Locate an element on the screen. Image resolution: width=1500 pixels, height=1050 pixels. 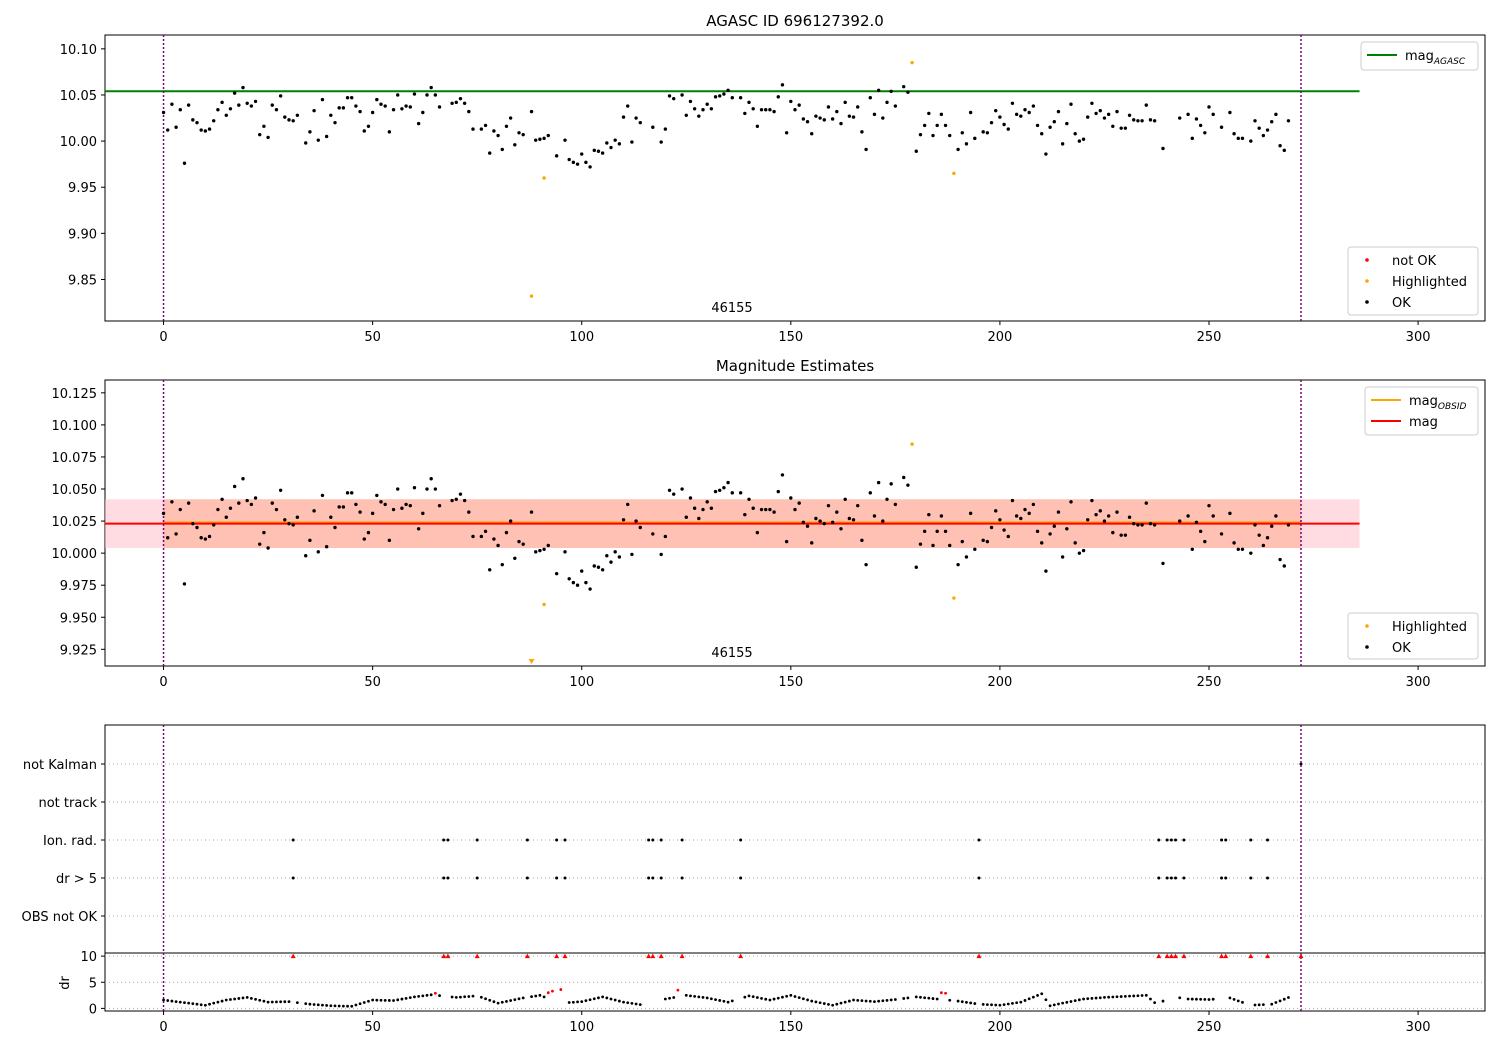
panel4-ytick-label: 10 is located at coordinates (88, 957).